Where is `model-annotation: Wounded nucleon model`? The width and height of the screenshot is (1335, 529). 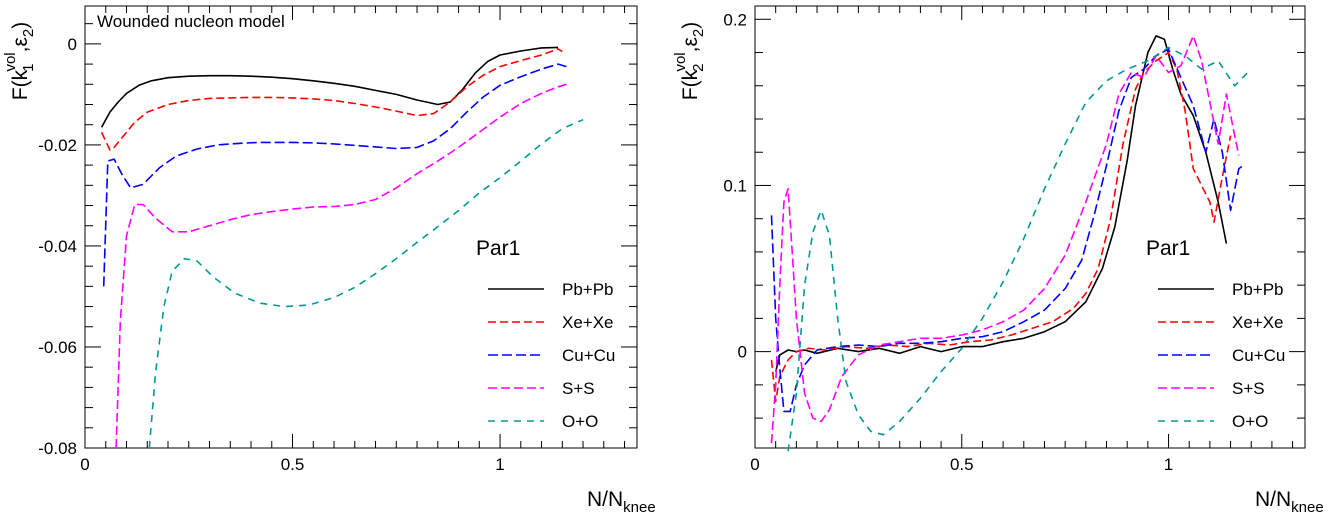 model-annotation: Wounded nucleon model is located at coordinates (191, 21).